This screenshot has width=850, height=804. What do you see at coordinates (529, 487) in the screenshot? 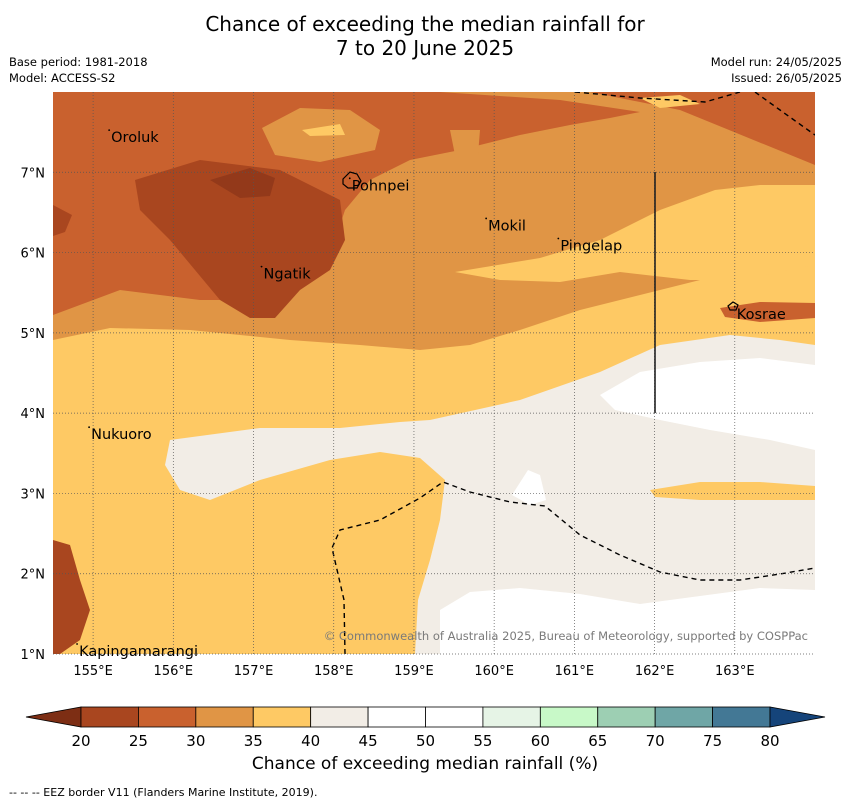
I see `field-45-50-spot` at bounding box center [529, 487].